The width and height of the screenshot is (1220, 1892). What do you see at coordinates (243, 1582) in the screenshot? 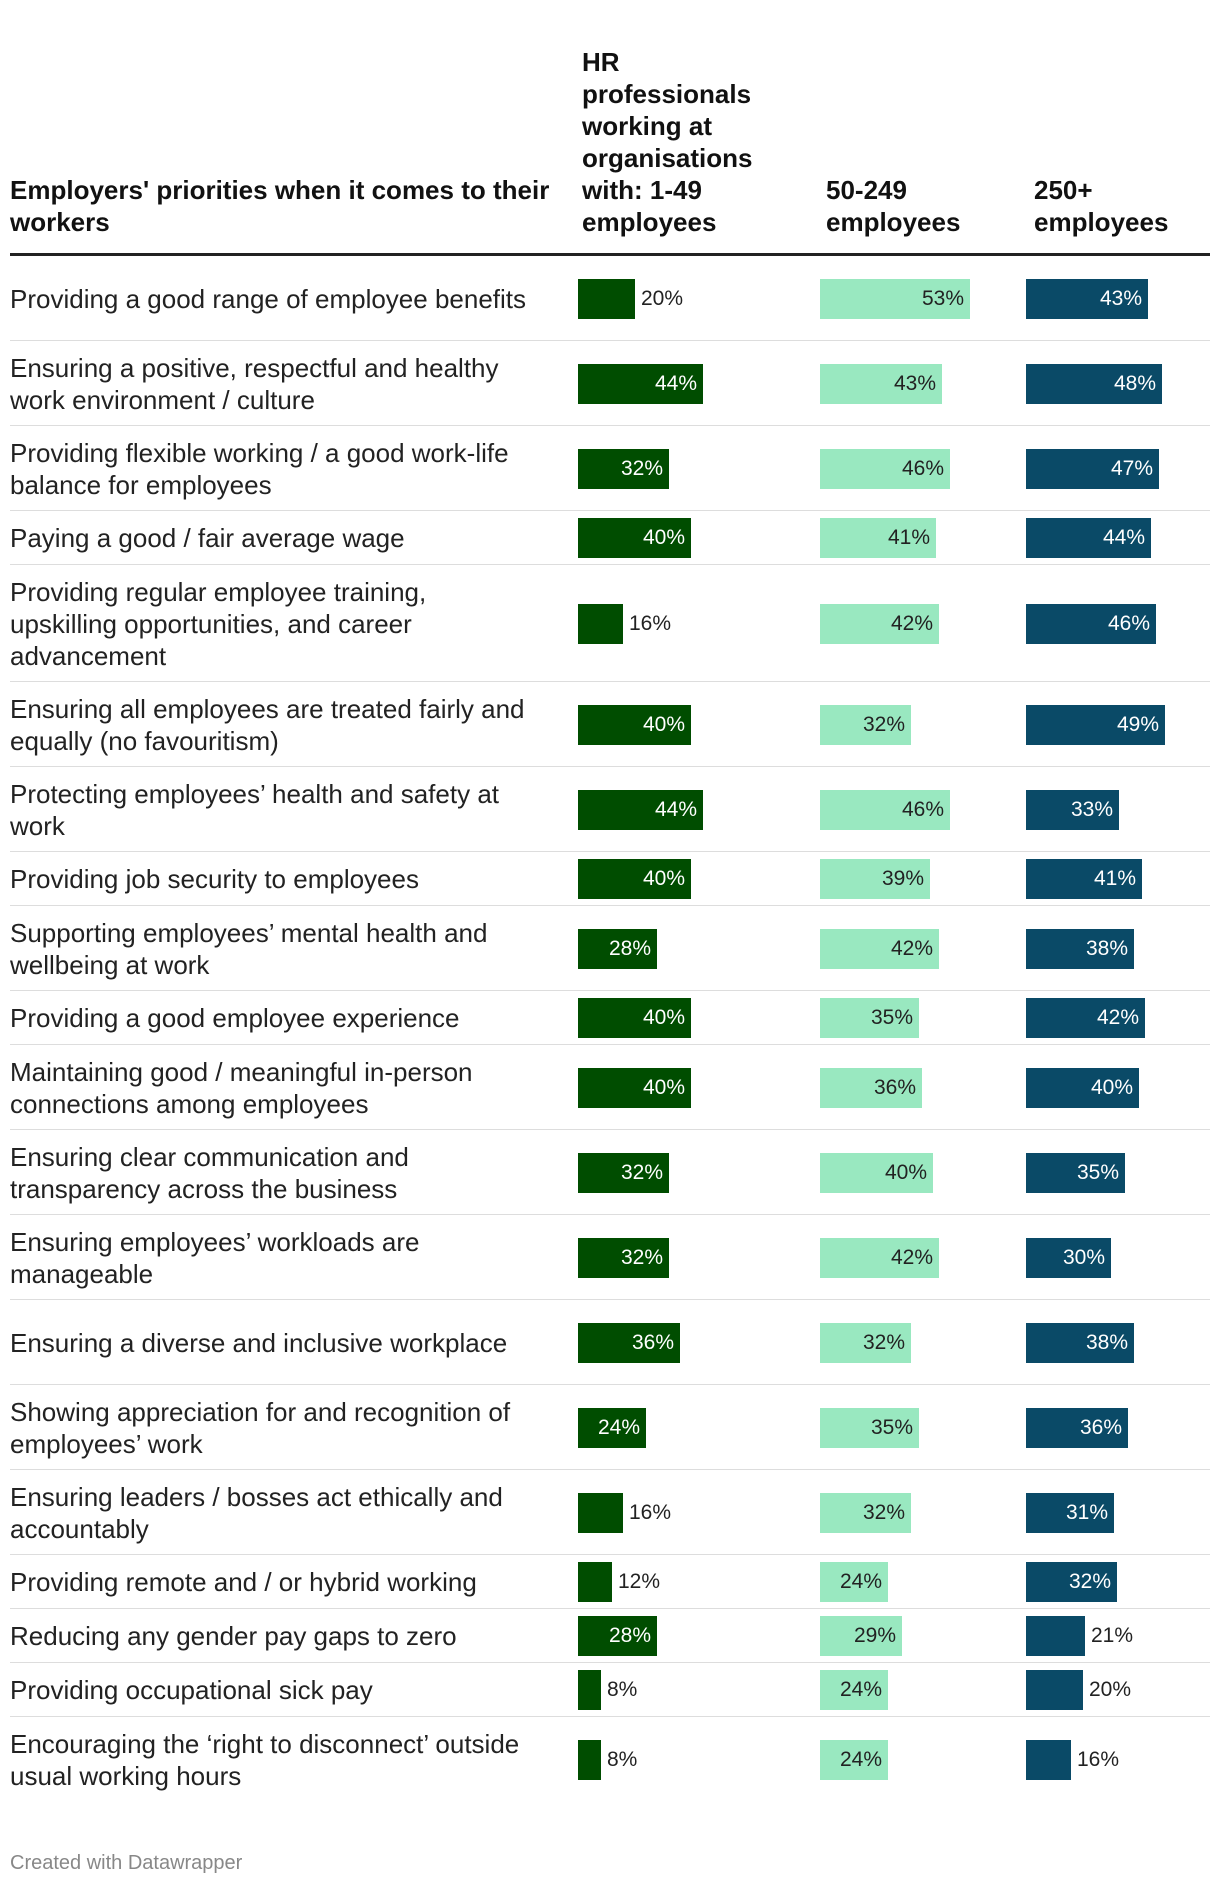
I see `row-label: Providing remote and / or hybrid working` at bounding box center [243, 1582].